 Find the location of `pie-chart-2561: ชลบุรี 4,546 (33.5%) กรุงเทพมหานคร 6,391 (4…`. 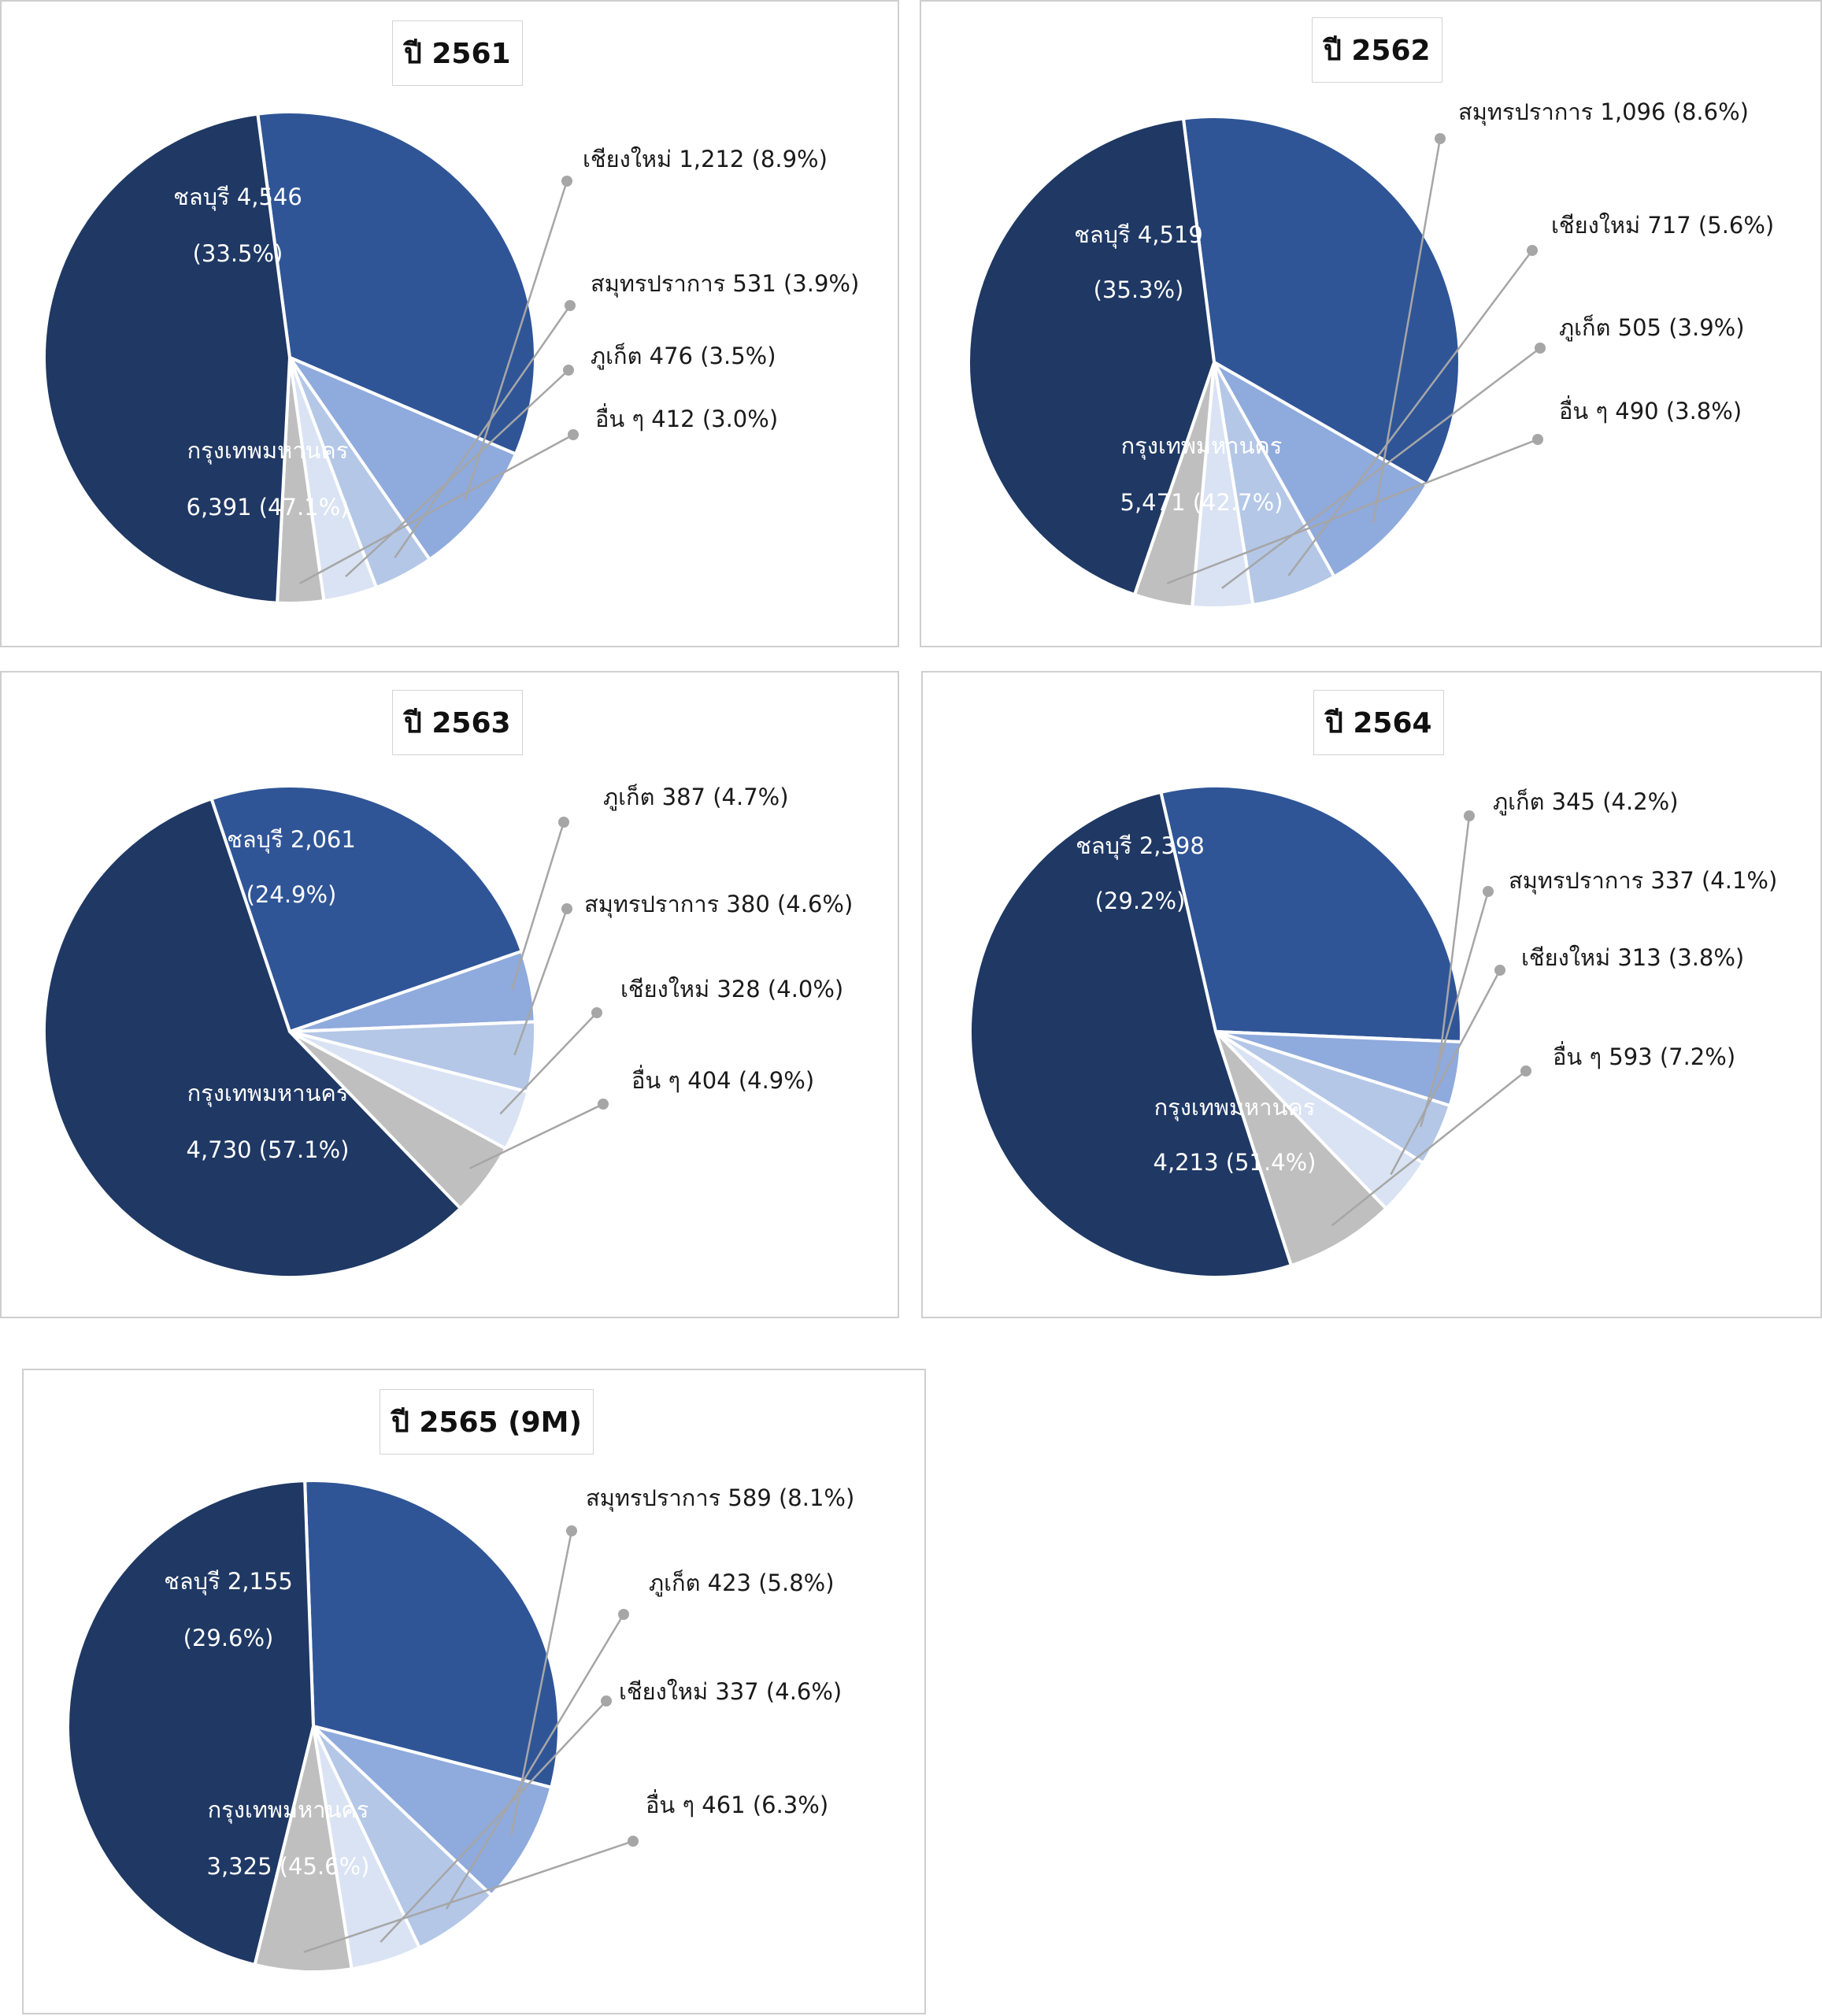

pie-chart-2561: ชลบุรี 4,546 (33.5%) กรุงเทพมหานคร 6,391 (4… is located at coordinates (451, 357).